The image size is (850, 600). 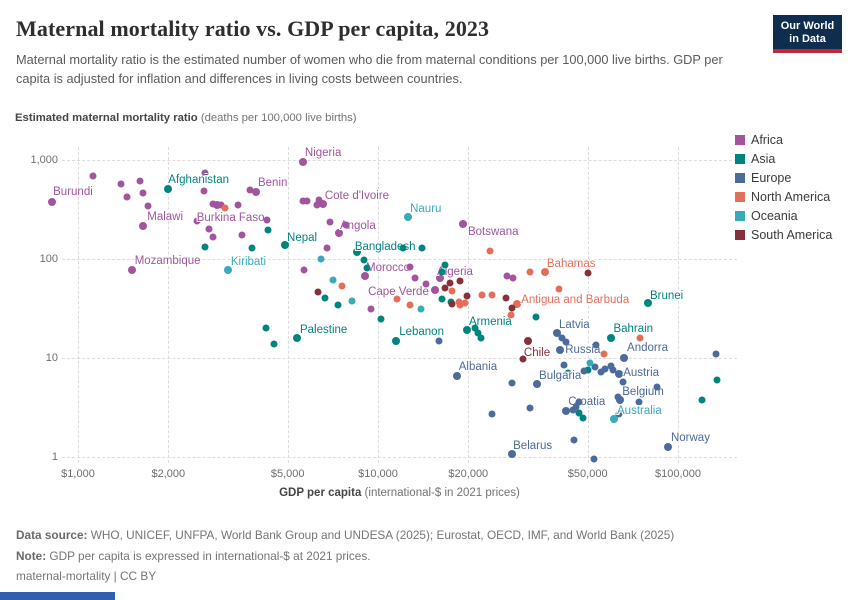 What do you see at coordinates (86, 576) in the screenshot?
I see `license-line: maternal-mortality | CC BY` at bounding box center [86, 576].